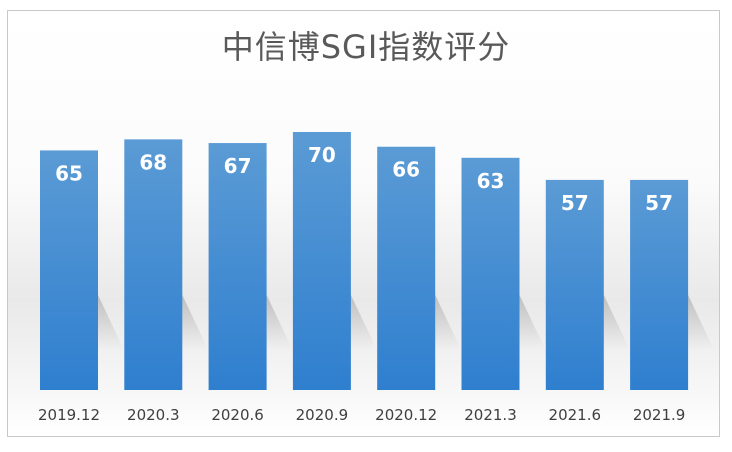 The width and height of the screenshot is (732, 452). What do you see at coordinates (490, 273) in the screenshot?
I see `bar-2021.3` at bounding box center [490, 273].